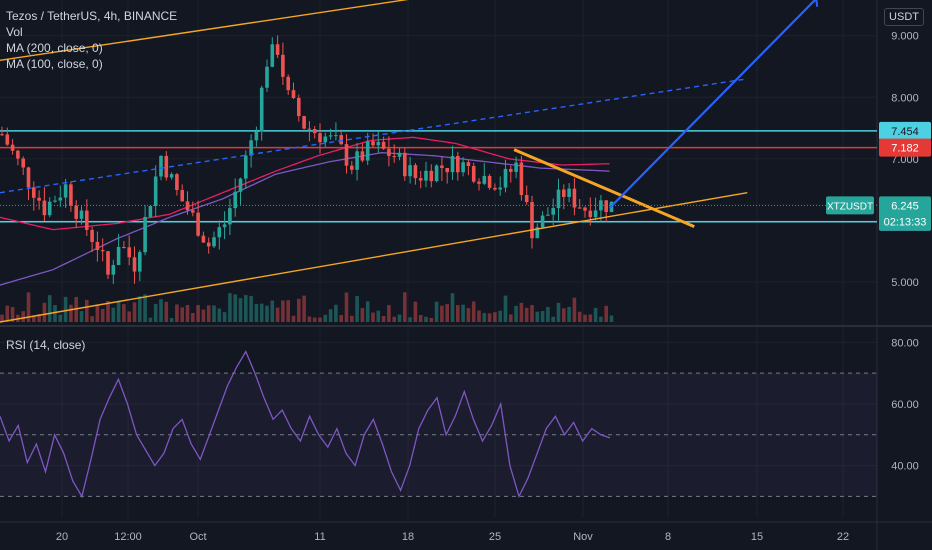 The image size is (932, 550). What do you see at coordinates (905, 283) in the screenshot?
I see `price-tick-label: 5.000` at bounding box center [905, 283].